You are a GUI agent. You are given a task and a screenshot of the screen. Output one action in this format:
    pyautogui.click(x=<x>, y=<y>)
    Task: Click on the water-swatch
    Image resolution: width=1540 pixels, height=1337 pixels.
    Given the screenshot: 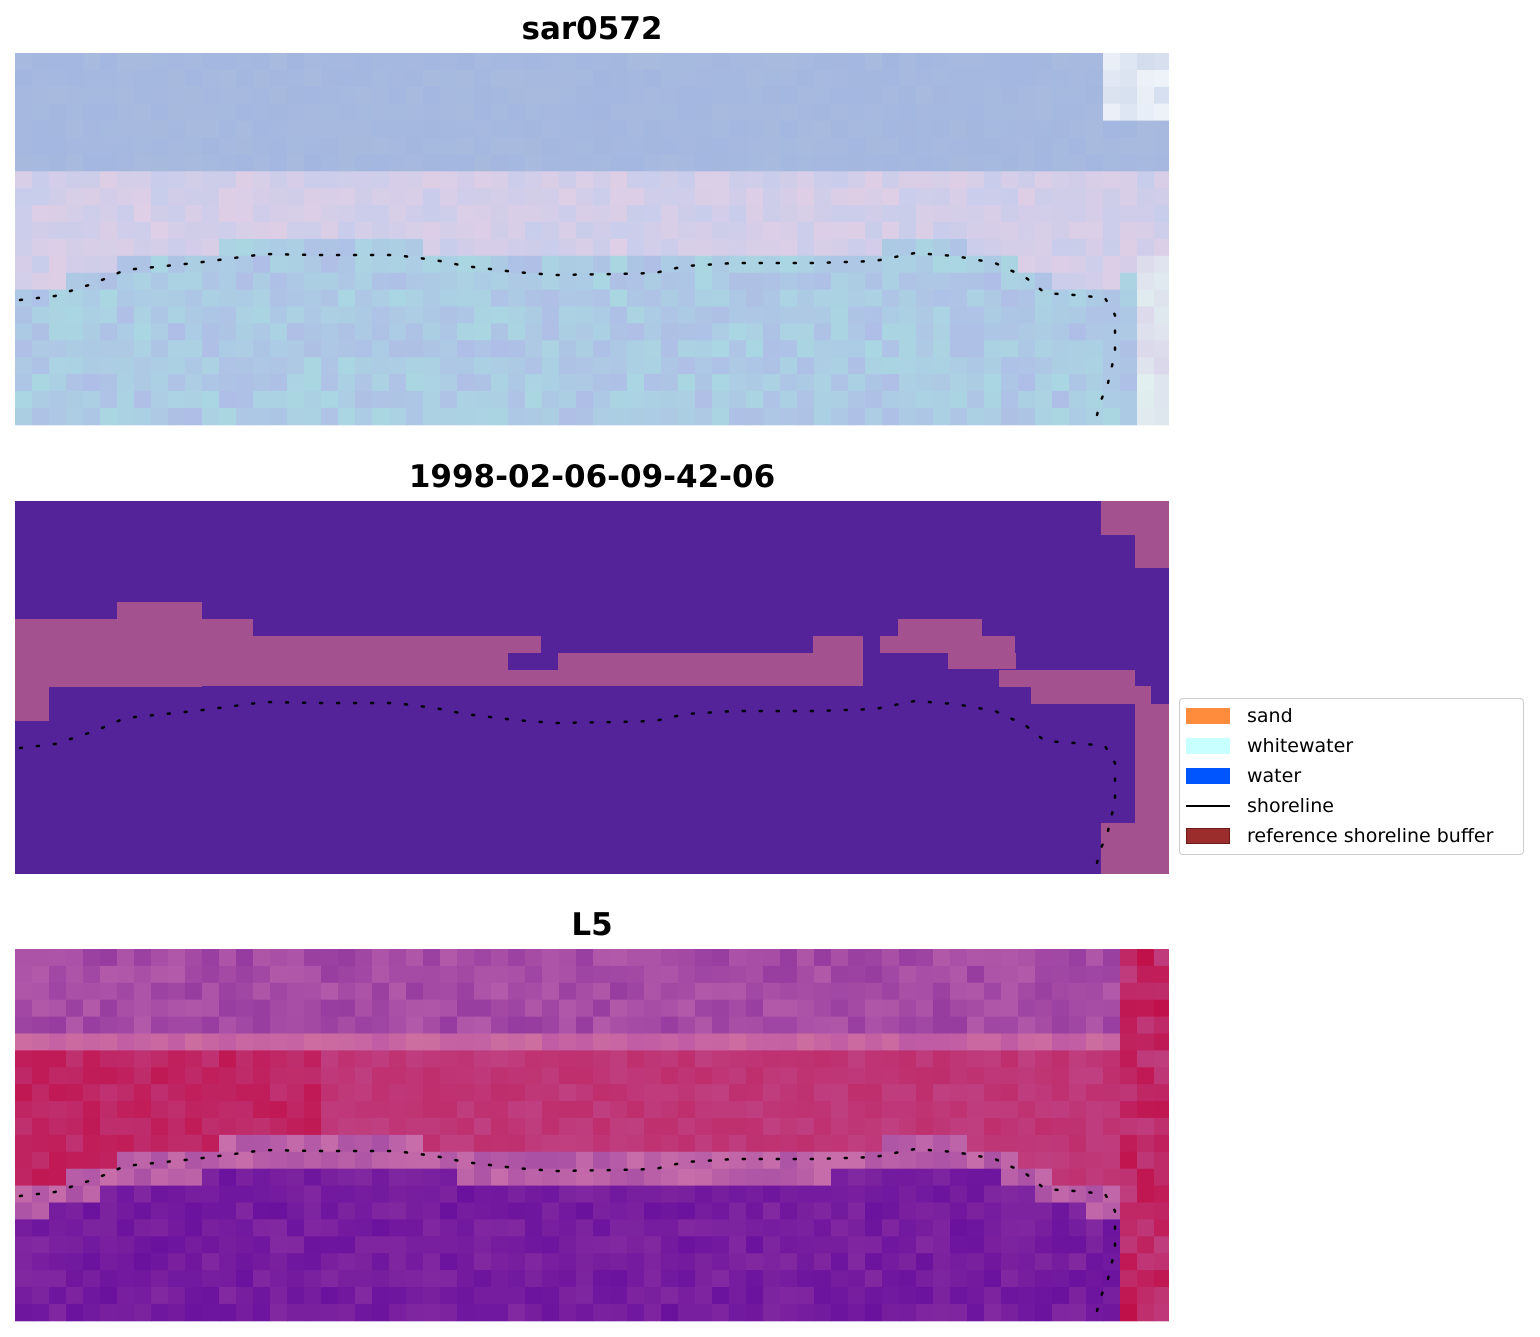 What is the action you would take?
    pyautogui.click(x=1208, y=776)
    